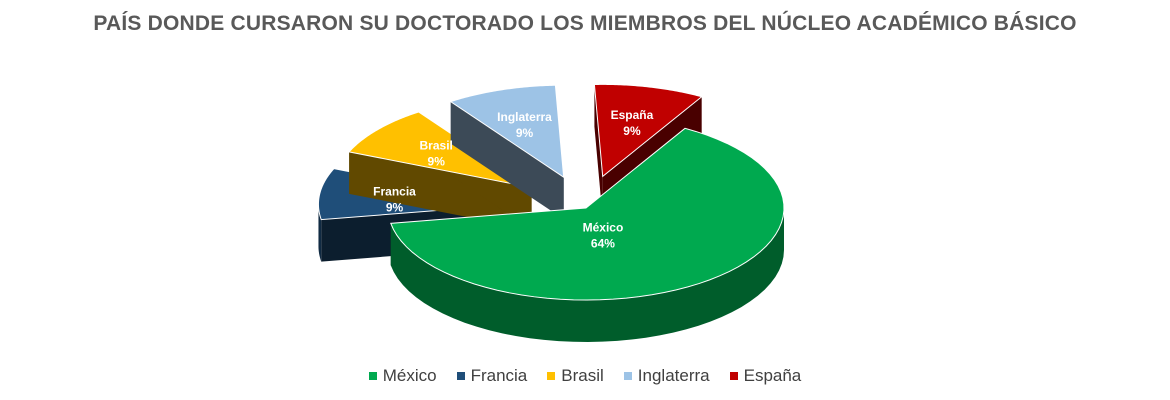  I want to click on legend-item: Francia, so click(492, 376).